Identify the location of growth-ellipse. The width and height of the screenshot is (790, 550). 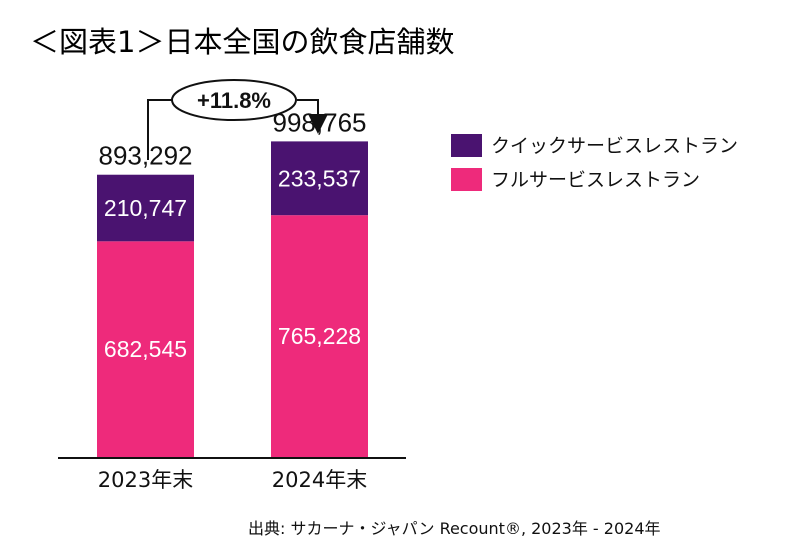
(234, 100).